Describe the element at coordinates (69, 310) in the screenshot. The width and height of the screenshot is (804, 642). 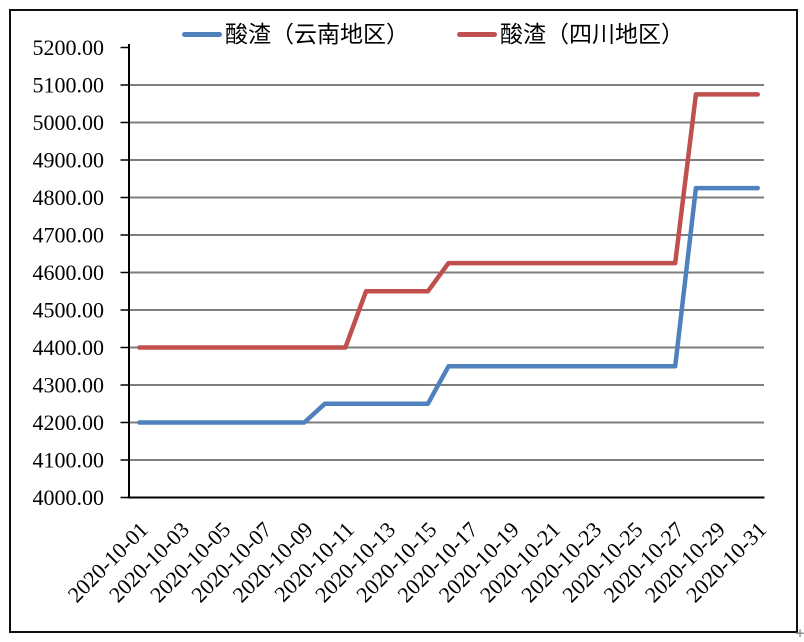
I see `y-tick-label: 4500.00` at that location.